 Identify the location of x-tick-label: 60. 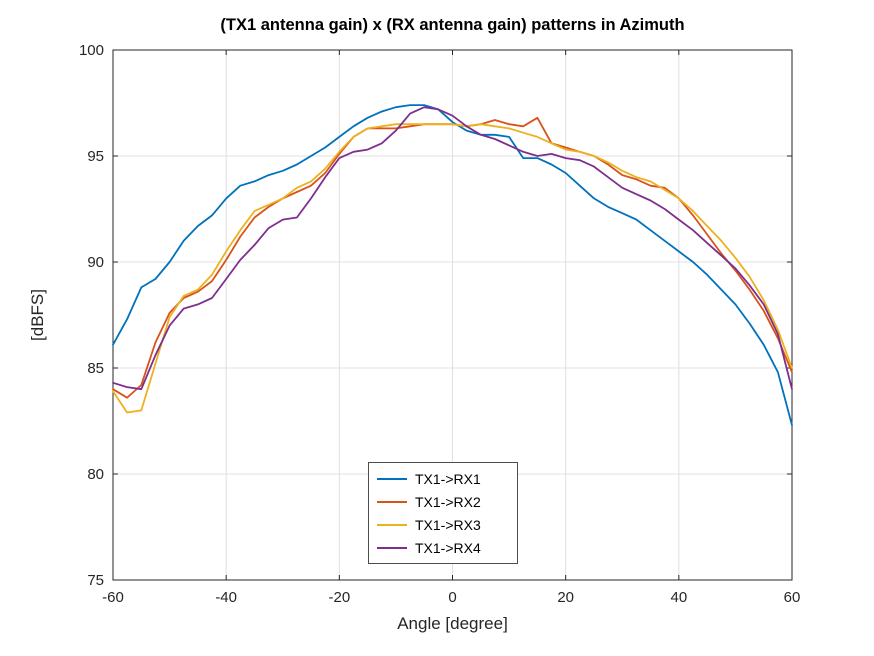
(792, 597).